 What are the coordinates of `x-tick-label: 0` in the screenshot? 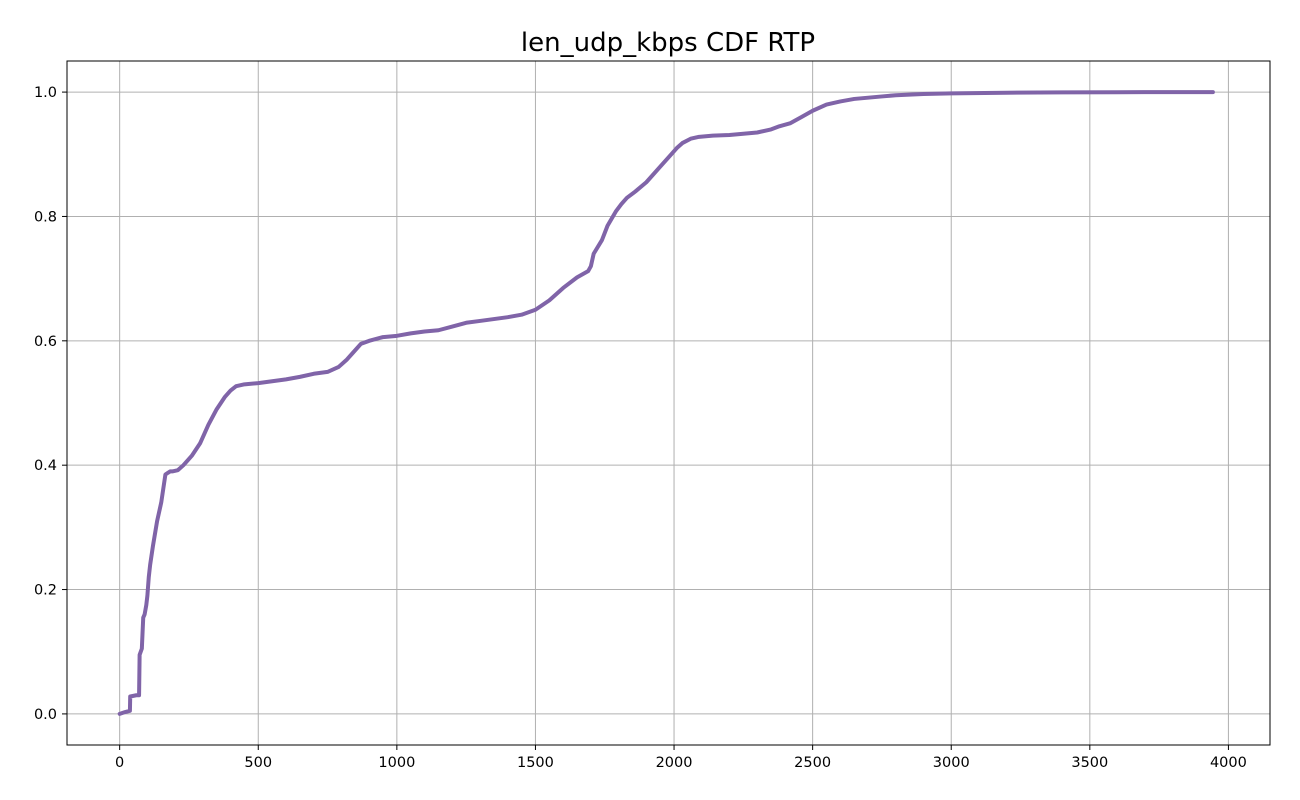 It's located at (119, 763).